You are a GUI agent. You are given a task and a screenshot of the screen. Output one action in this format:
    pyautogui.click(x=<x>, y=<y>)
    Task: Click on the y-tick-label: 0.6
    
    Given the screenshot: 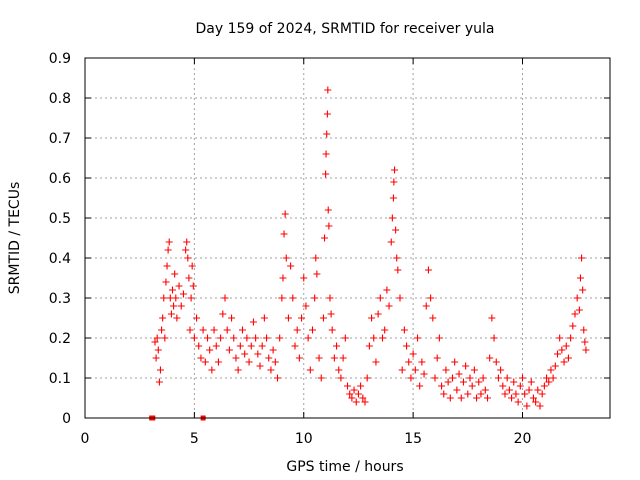 What is the action you would take?
    pyautogui.click(x=60, y=179)
    